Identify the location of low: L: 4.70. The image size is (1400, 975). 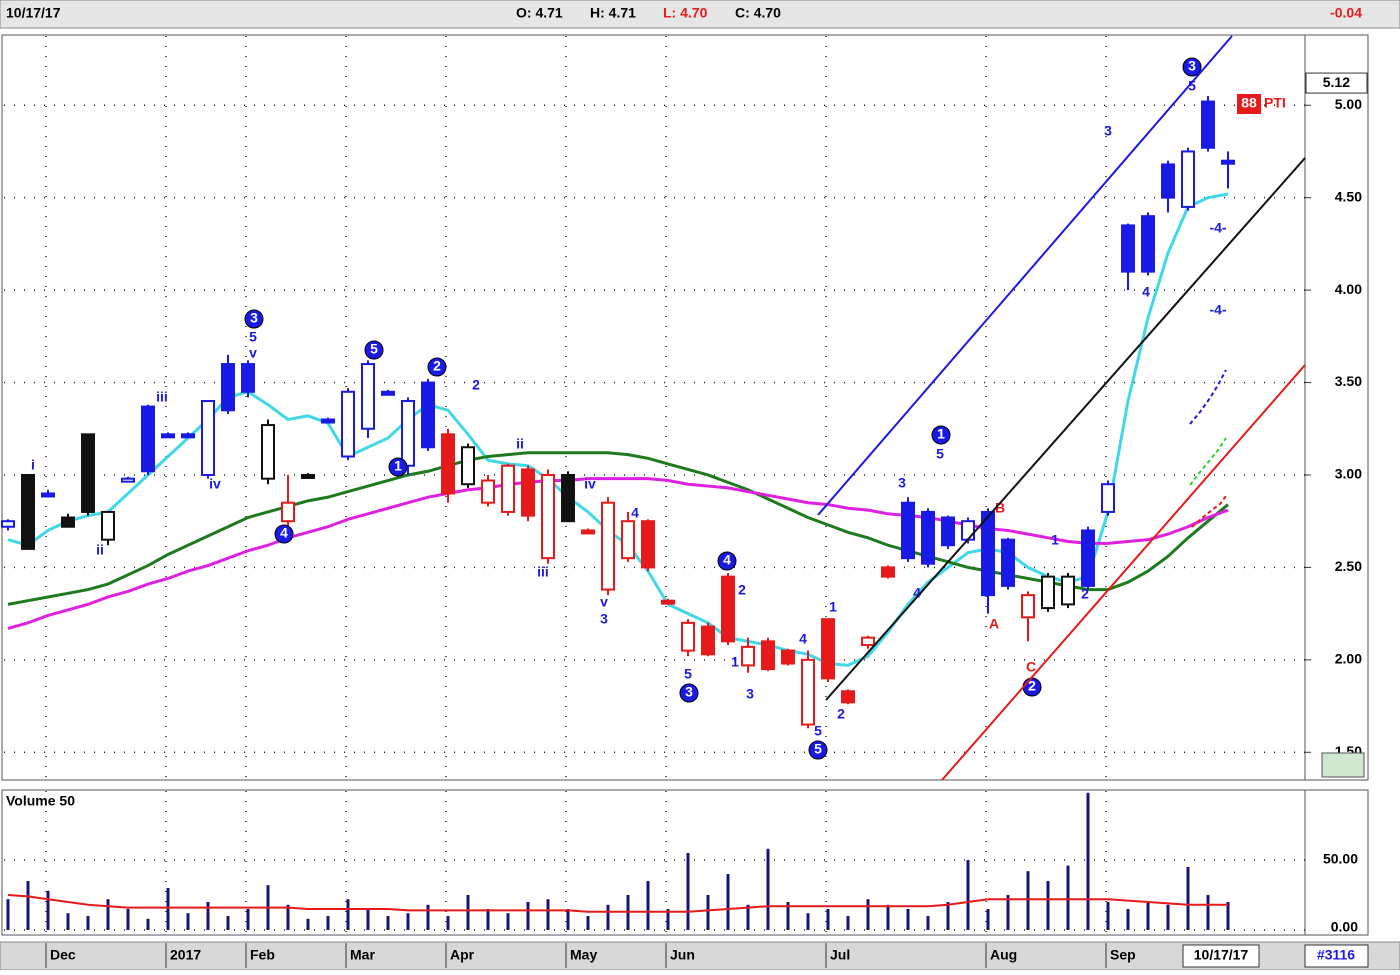
(685, 13).